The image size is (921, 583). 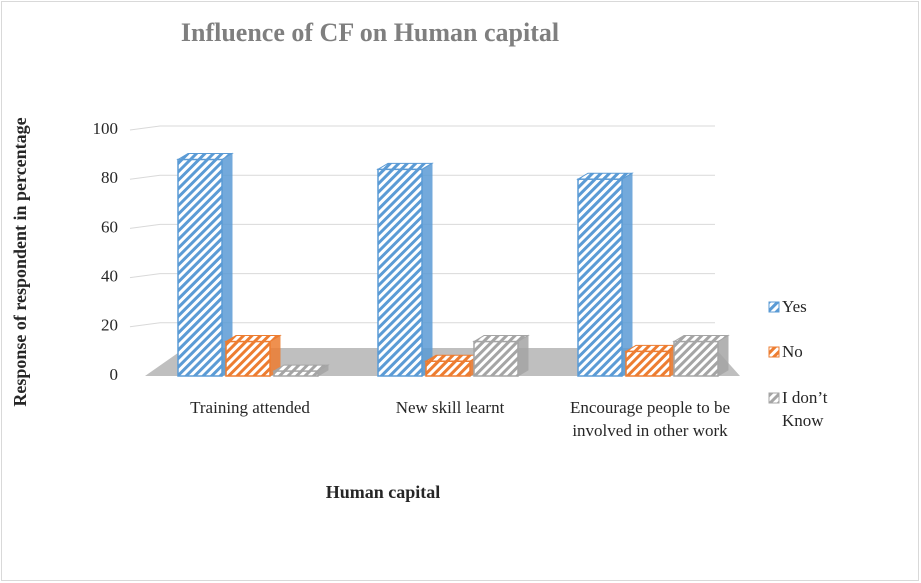 I want to click on chart-title: Influence of CF on Human capital, so click(x=370, y=32).